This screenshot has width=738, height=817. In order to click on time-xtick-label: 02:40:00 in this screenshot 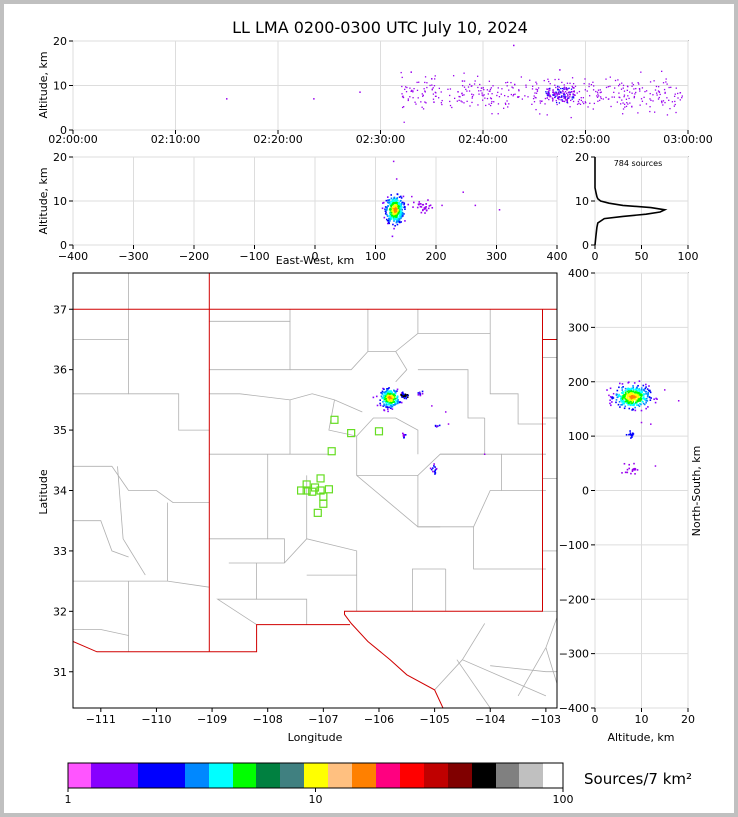, I will do `click(482, 139)`.